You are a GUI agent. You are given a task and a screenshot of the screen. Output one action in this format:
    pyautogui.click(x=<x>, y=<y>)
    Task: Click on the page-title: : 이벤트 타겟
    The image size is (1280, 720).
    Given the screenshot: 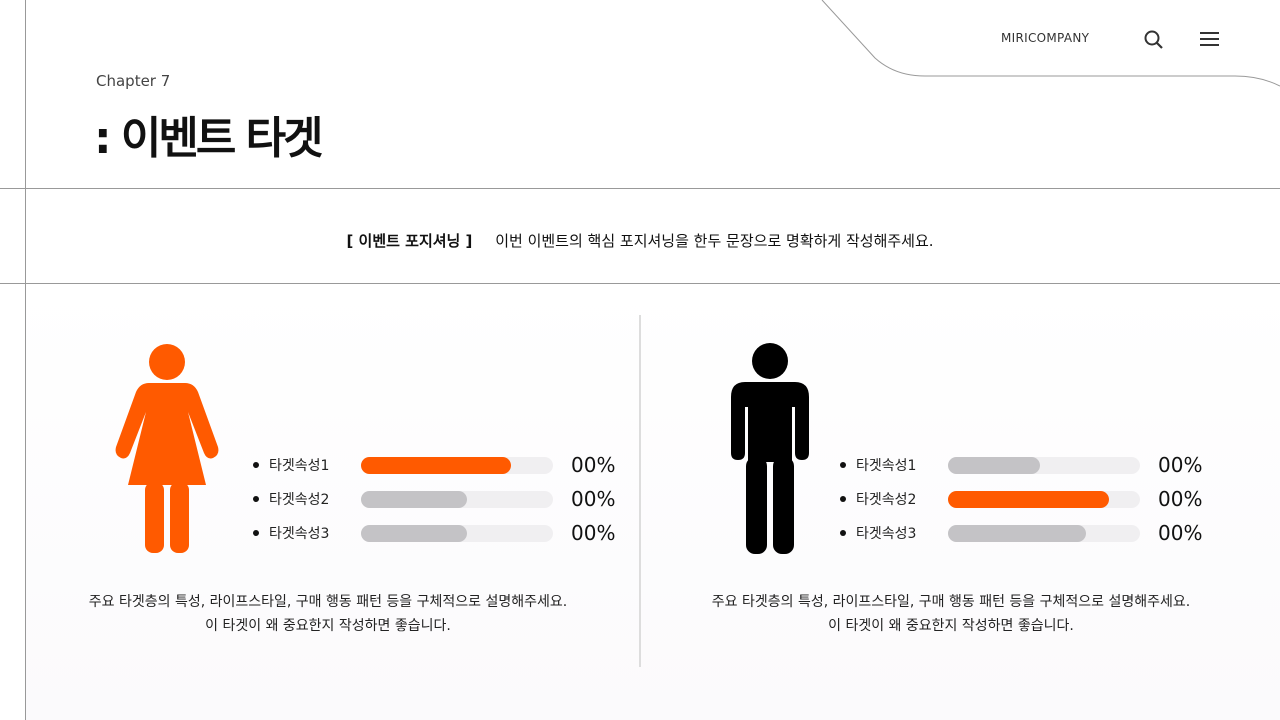 What is the action you would take?
    pyautogui.click(x=209, y=138)
    